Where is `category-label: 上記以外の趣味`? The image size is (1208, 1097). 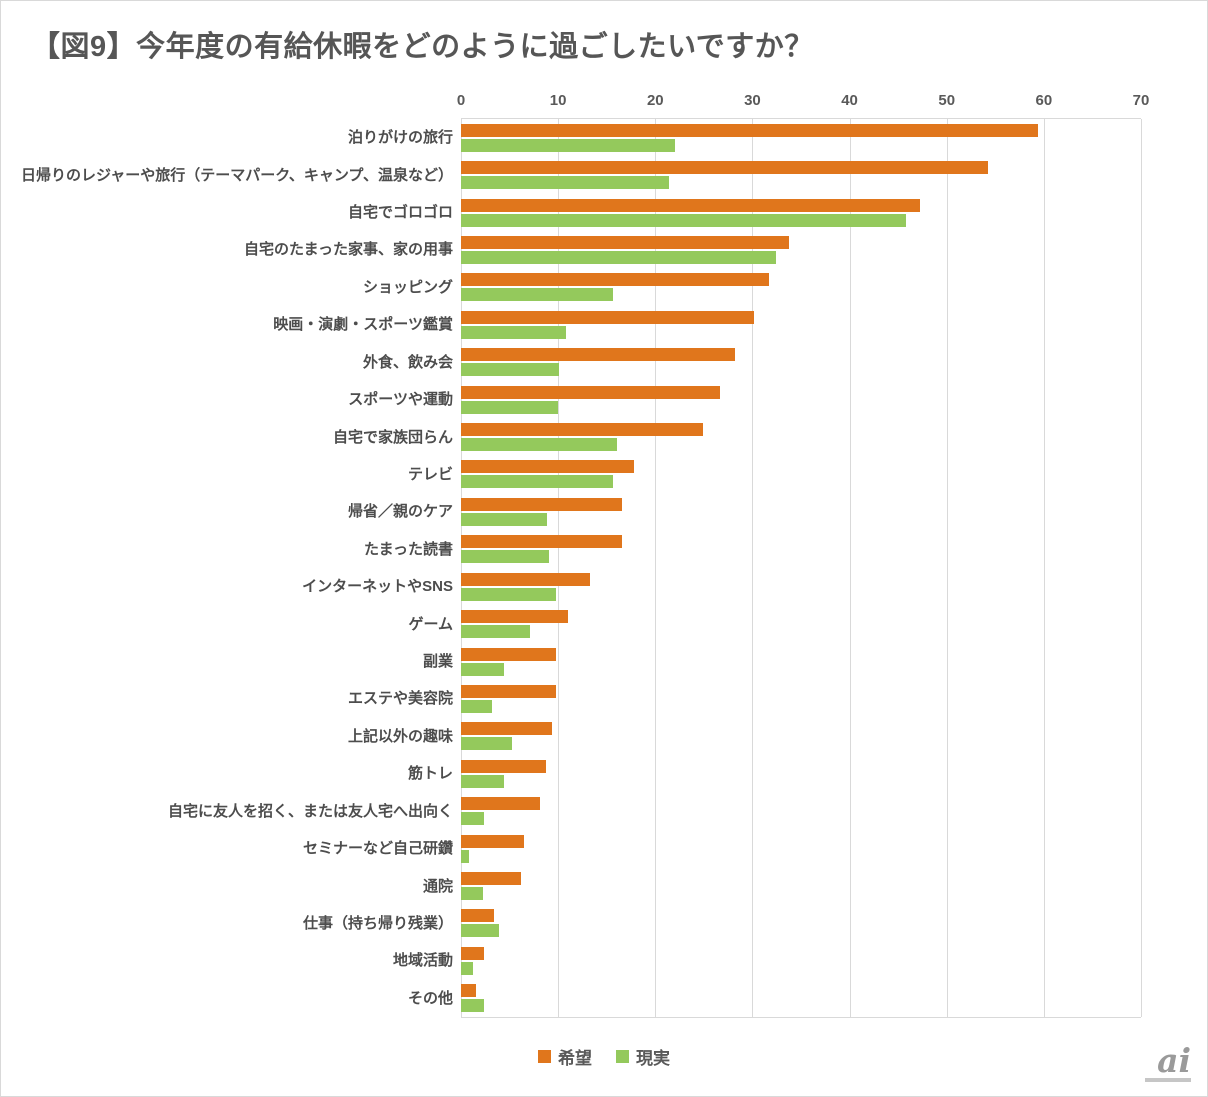
category-label: 上記以外の趣味 is located at coordinates (400, 736).